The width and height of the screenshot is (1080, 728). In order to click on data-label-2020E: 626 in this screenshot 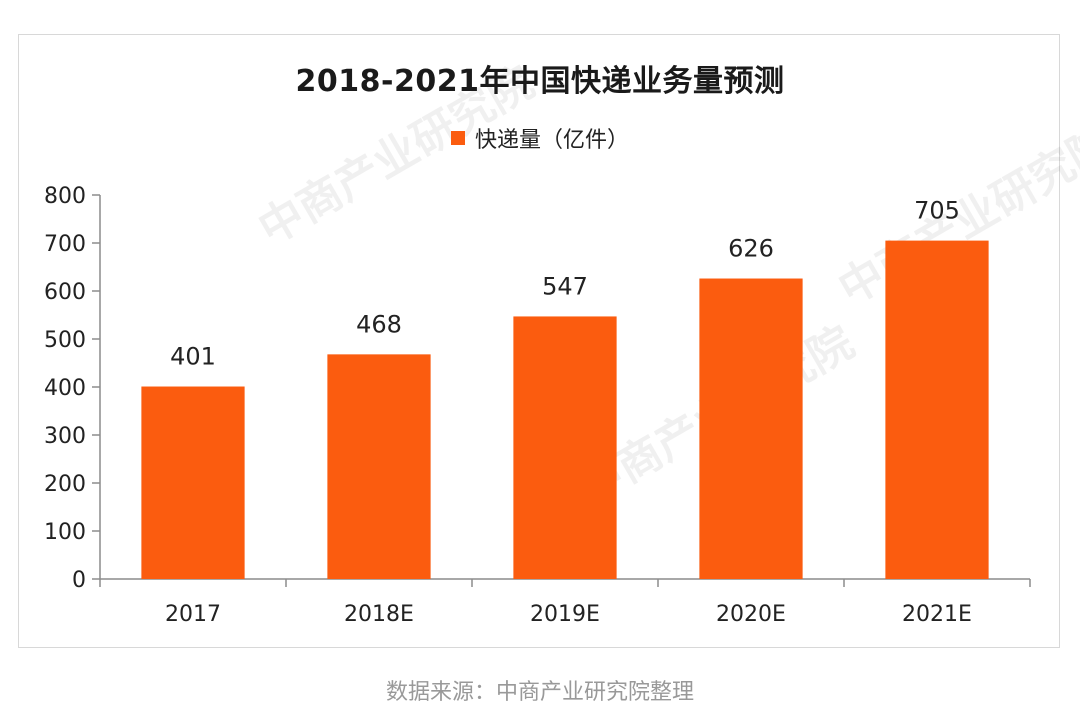, I will do `click(751, 249)`.